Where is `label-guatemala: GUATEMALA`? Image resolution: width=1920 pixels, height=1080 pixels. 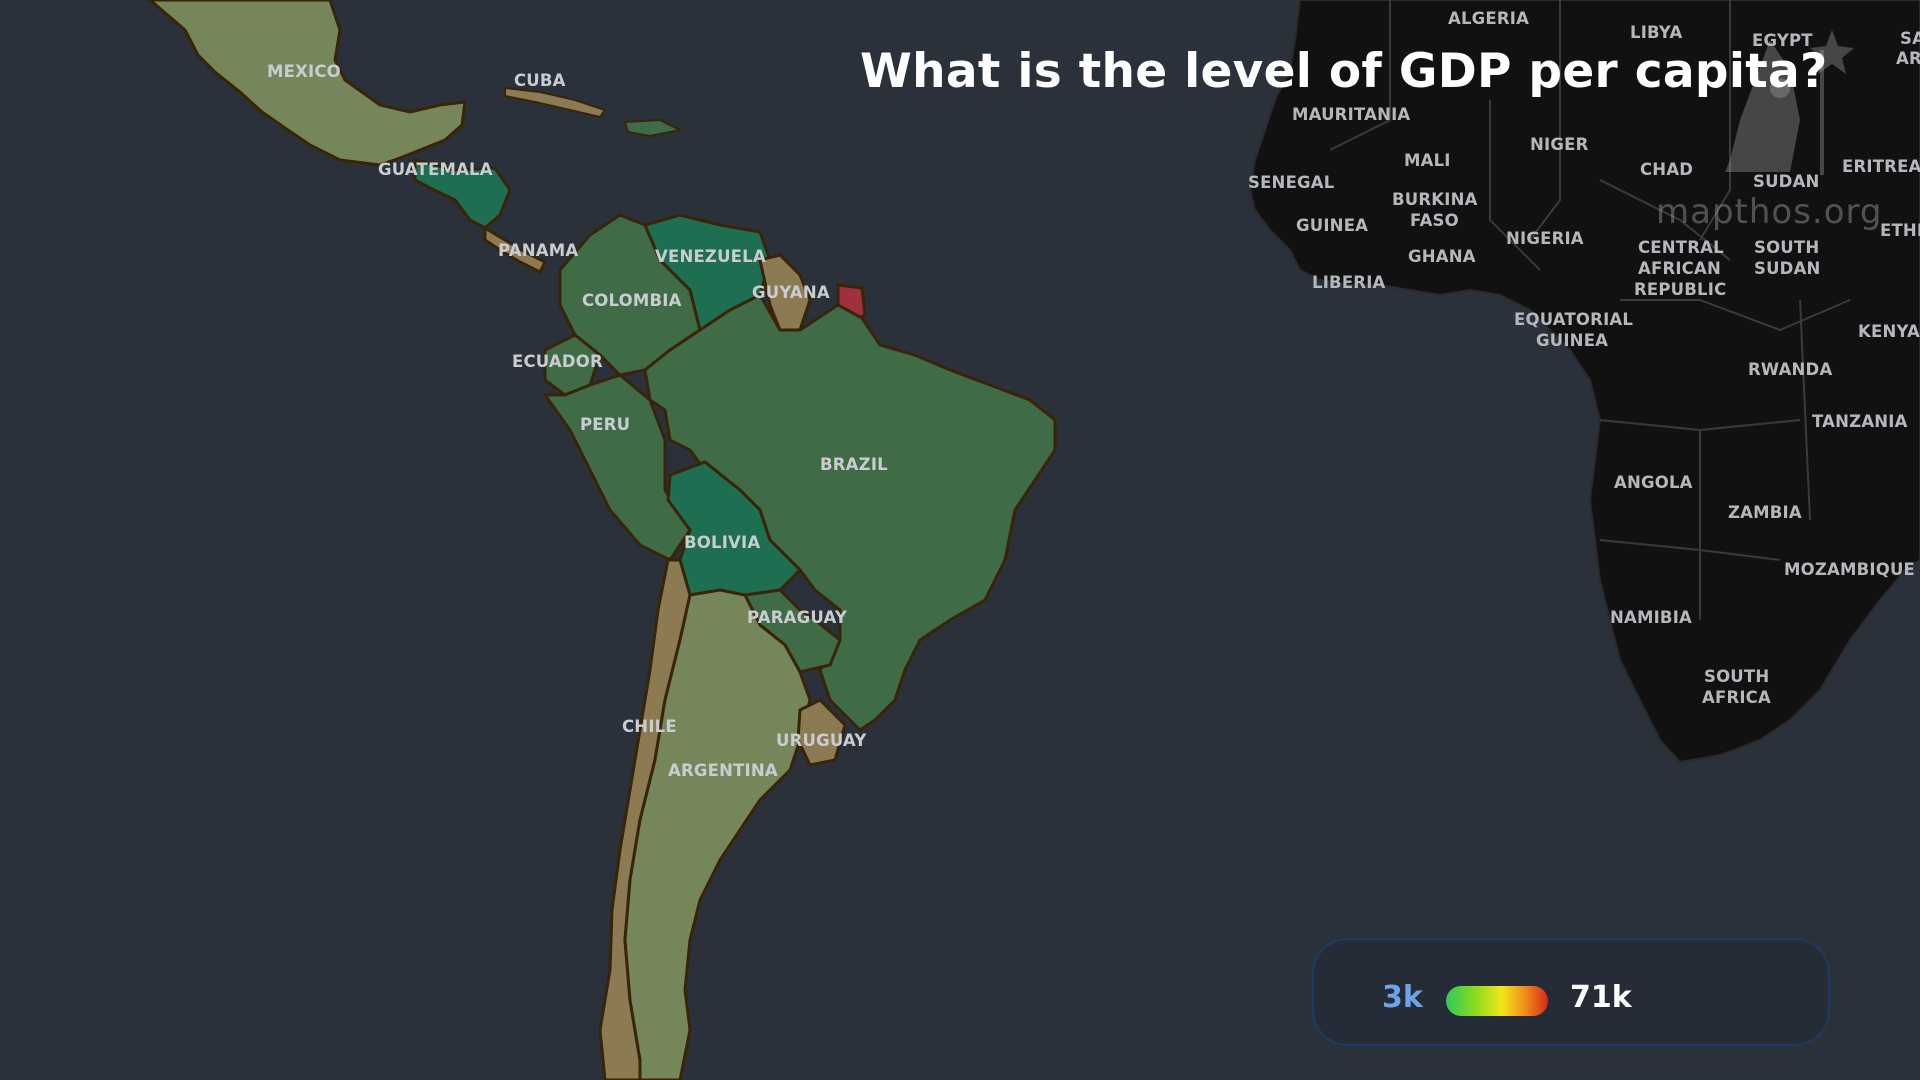 label-guatemala: GUATEMALA is located at coordinates (435, 169).